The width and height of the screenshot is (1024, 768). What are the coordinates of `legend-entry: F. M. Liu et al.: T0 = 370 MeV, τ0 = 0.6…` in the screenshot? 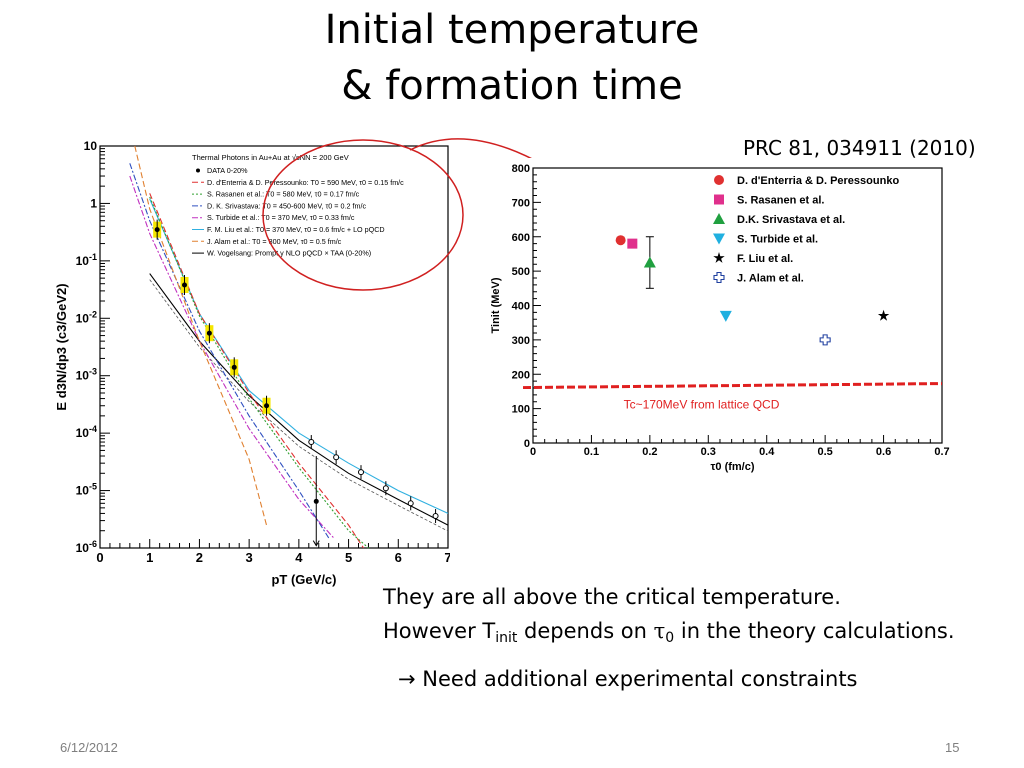 It's located at (296, 229).